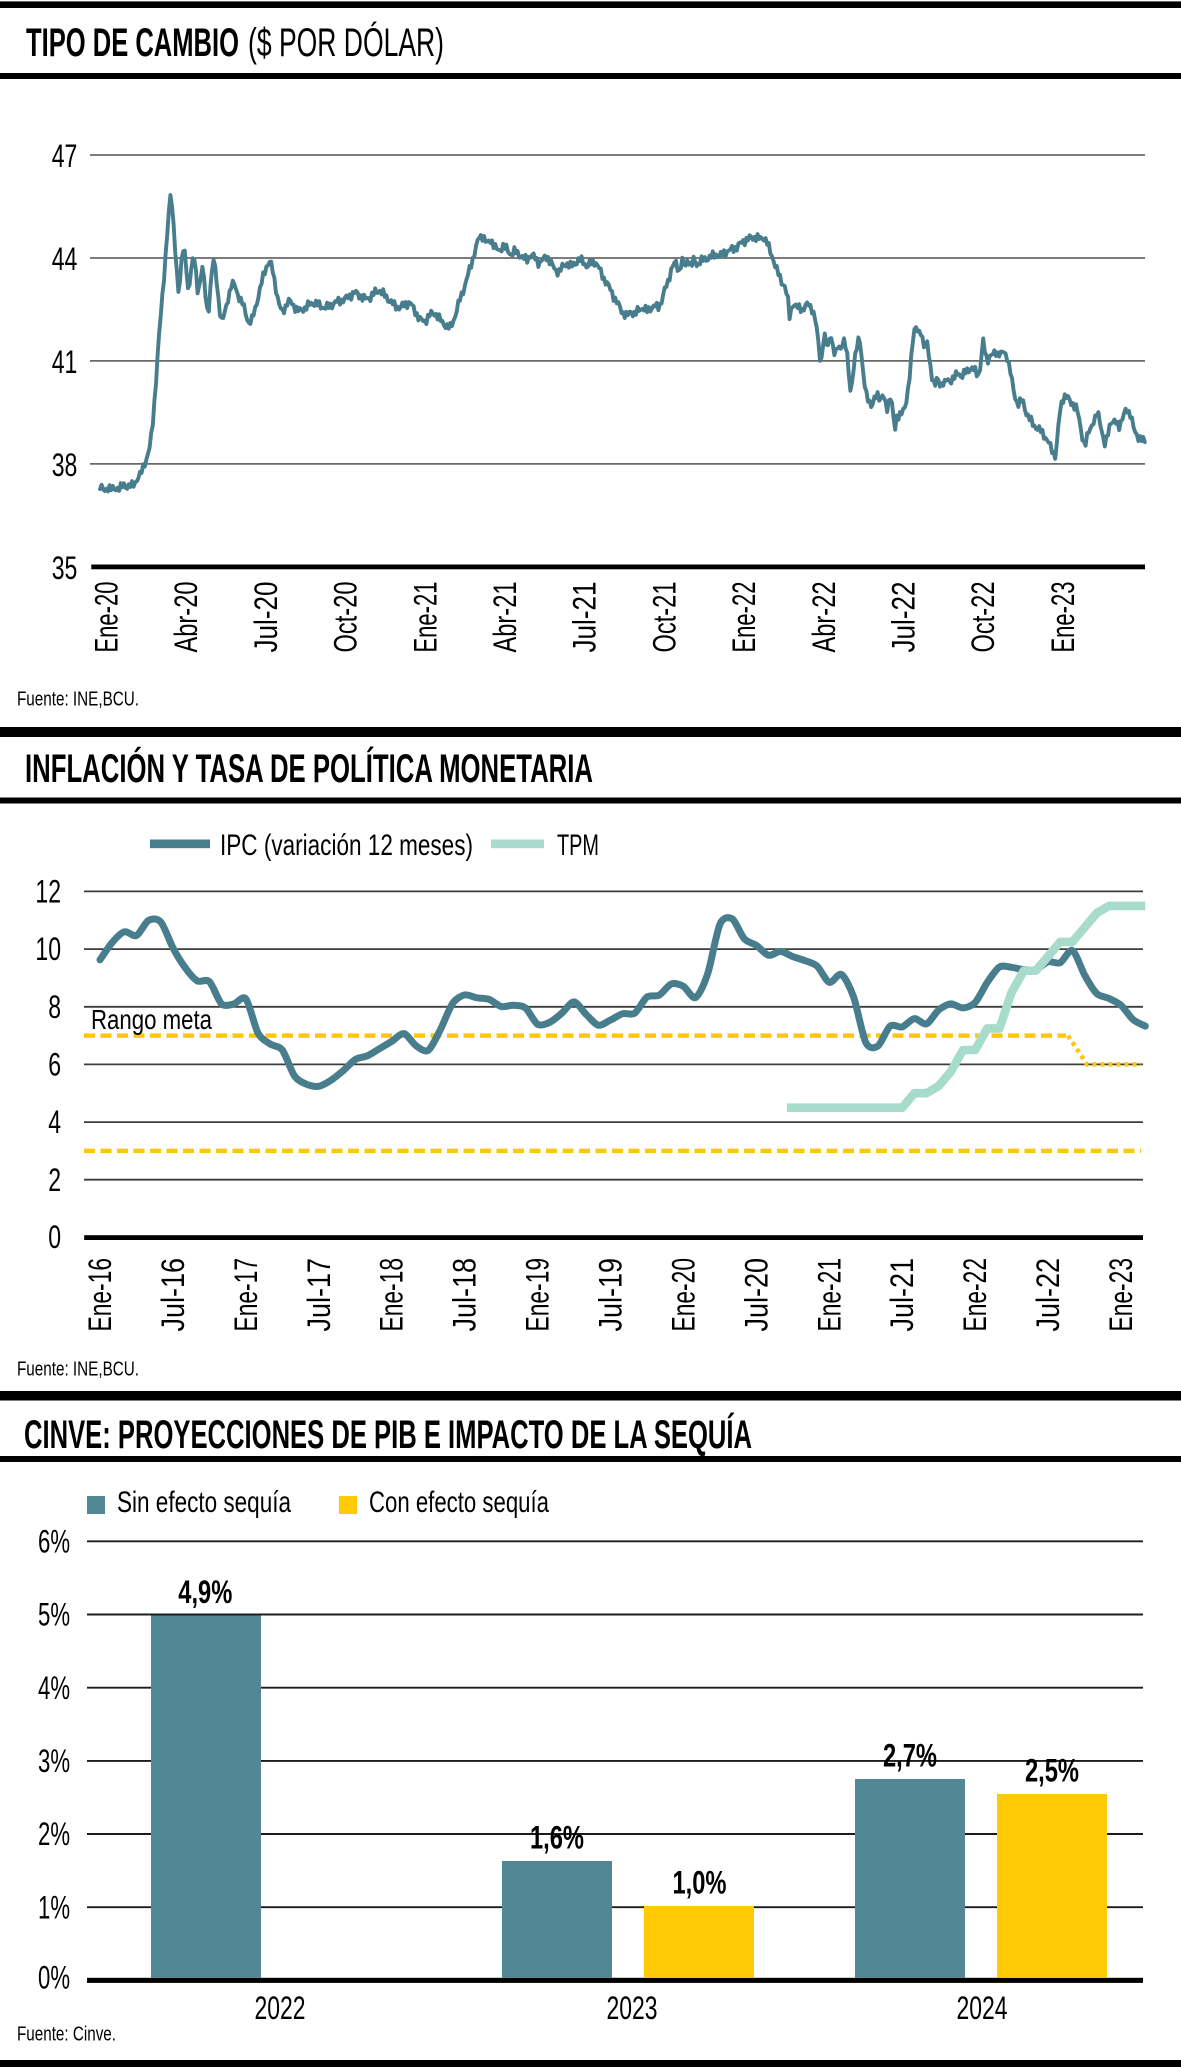 The width and height of the screenshot is (1181, 2067). I want to click on svg-text: 3%, so click(54, 1761).